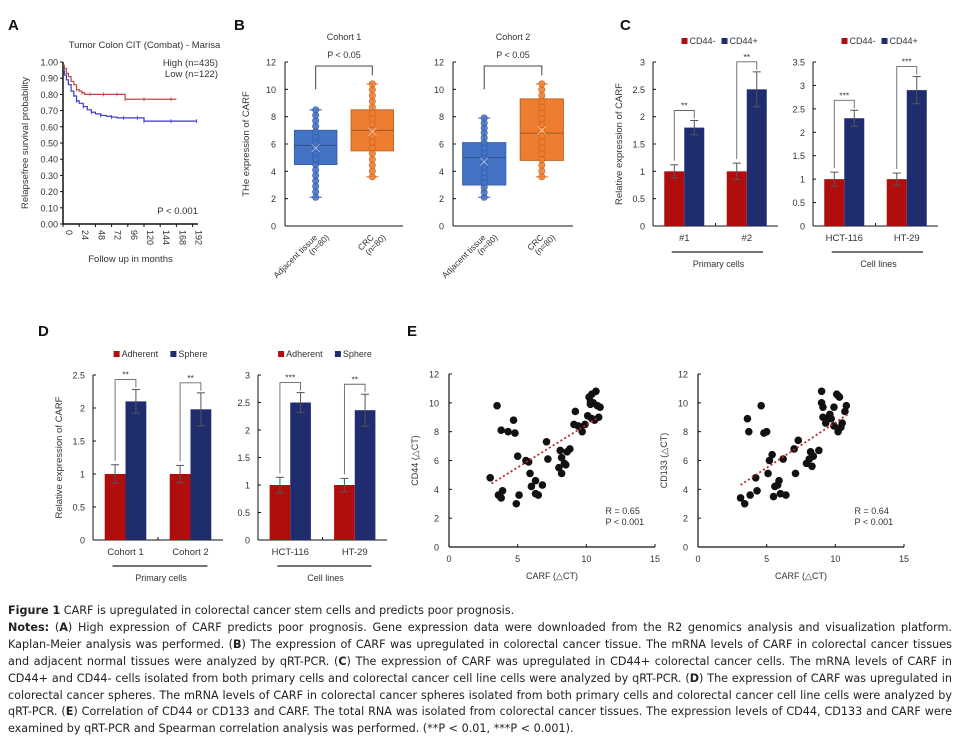 Image resolution: width=961 pixels, height=749 pixels. Describe the element at coordinates (441, 199) in the screenshot. I see `B2-y-tick-label: 2` at that location.